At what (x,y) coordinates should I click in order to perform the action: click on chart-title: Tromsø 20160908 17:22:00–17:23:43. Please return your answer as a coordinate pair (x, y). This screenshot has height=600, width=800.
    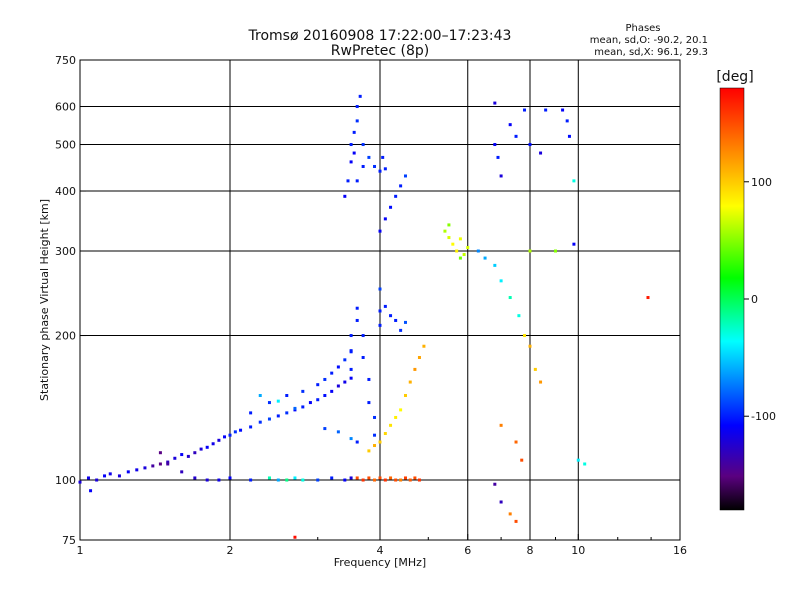
    Looking at the image, I should click on (380, 36).